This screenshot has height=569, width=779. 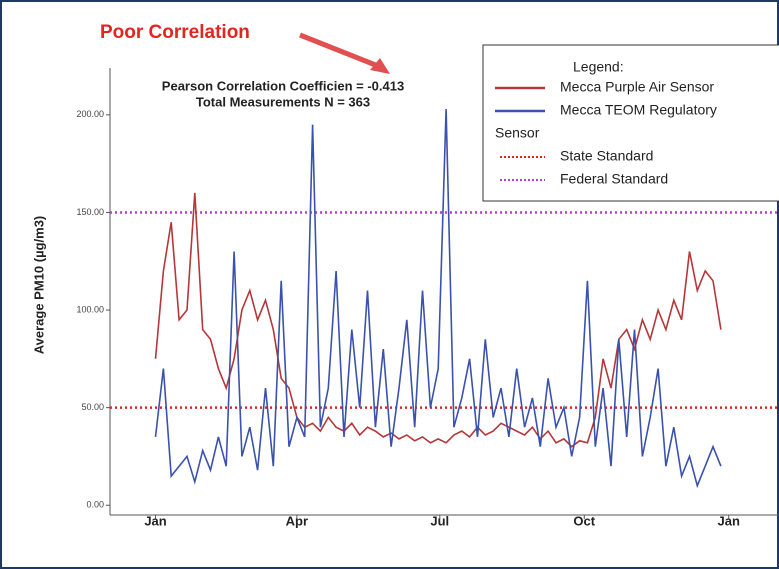 I want to click on y-tick-label: 0.00, so click(x=95, y=505).